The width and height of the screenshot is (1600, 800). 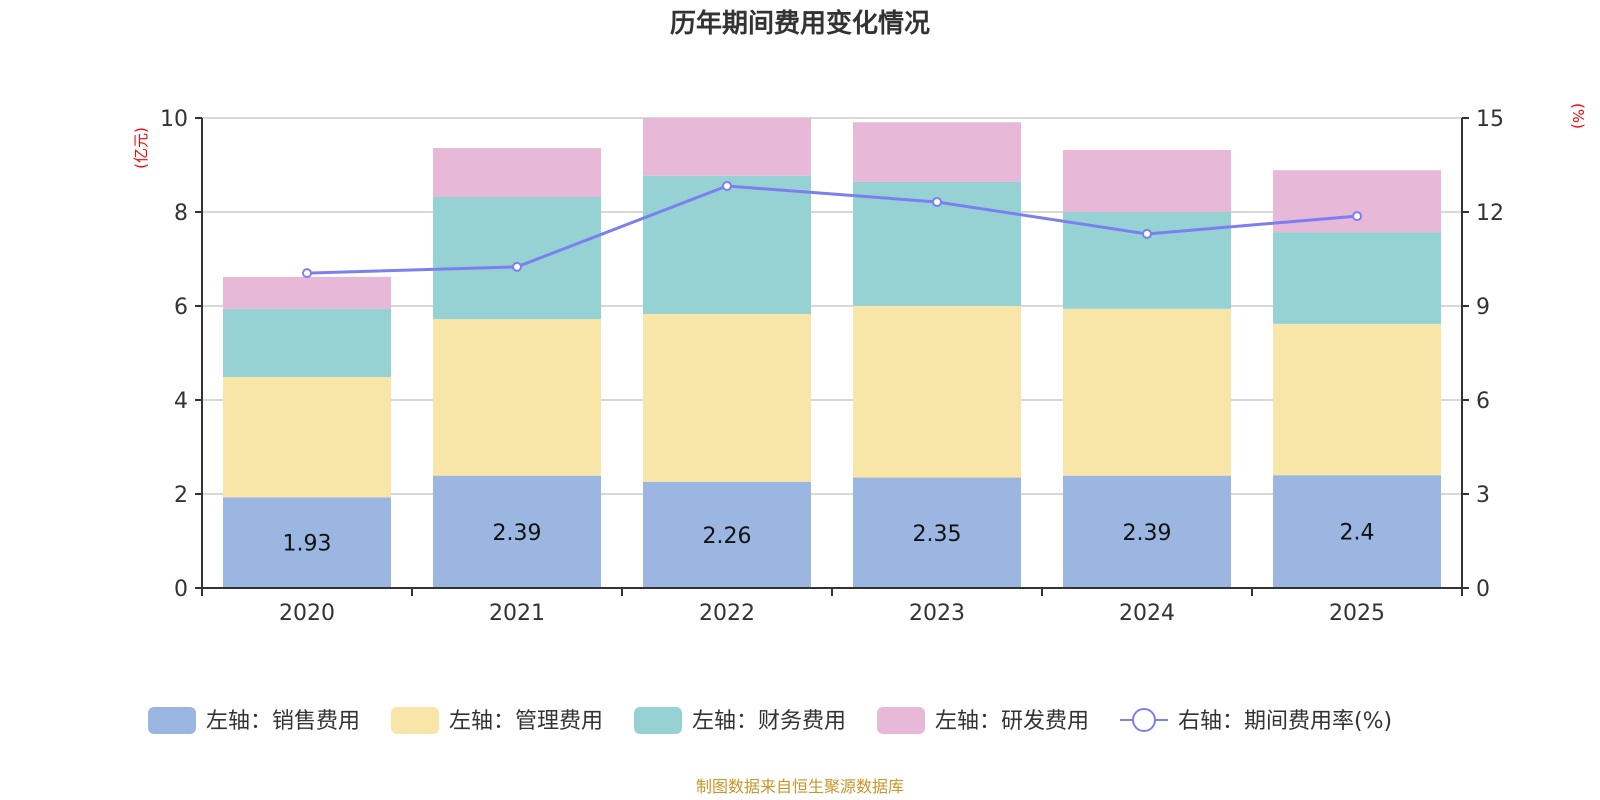 What do you see at coordinates (1483, 401) in the screenshot?
I see `right-axis-tick-label: 6` at bounding box center [1483, 401].